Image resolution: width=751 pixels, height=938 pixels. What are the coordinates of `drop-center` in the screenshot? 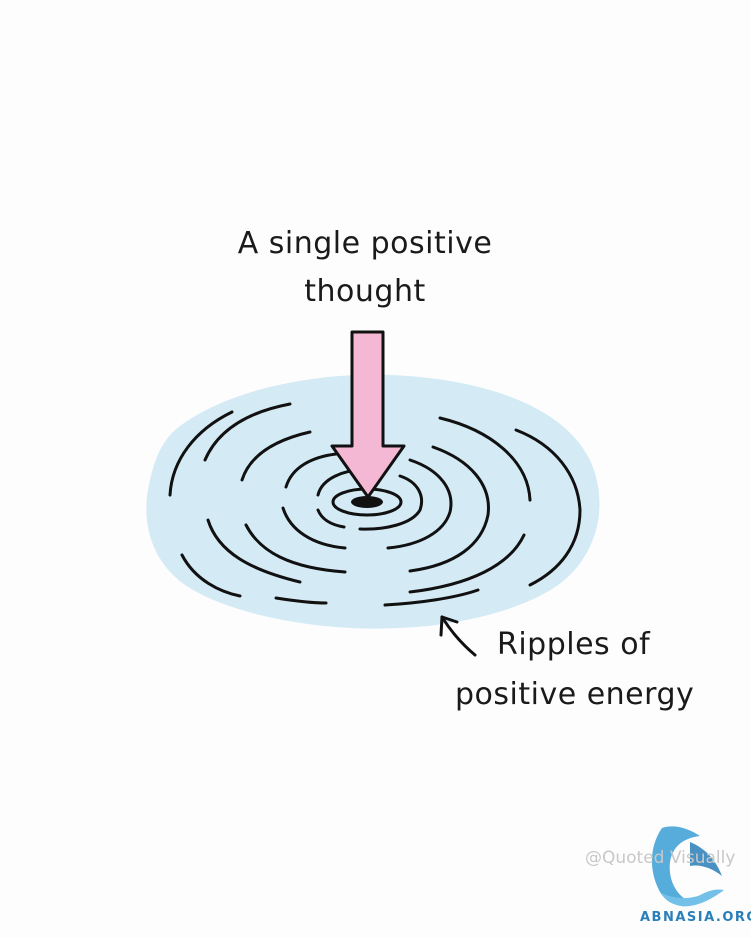 It's located at (367, 502).